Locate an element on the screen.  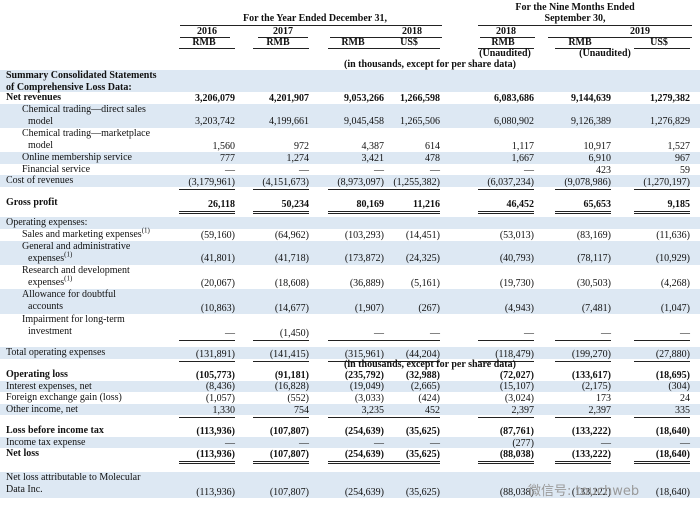
row-label: Income tax expense is located at coordinates (46, 442).